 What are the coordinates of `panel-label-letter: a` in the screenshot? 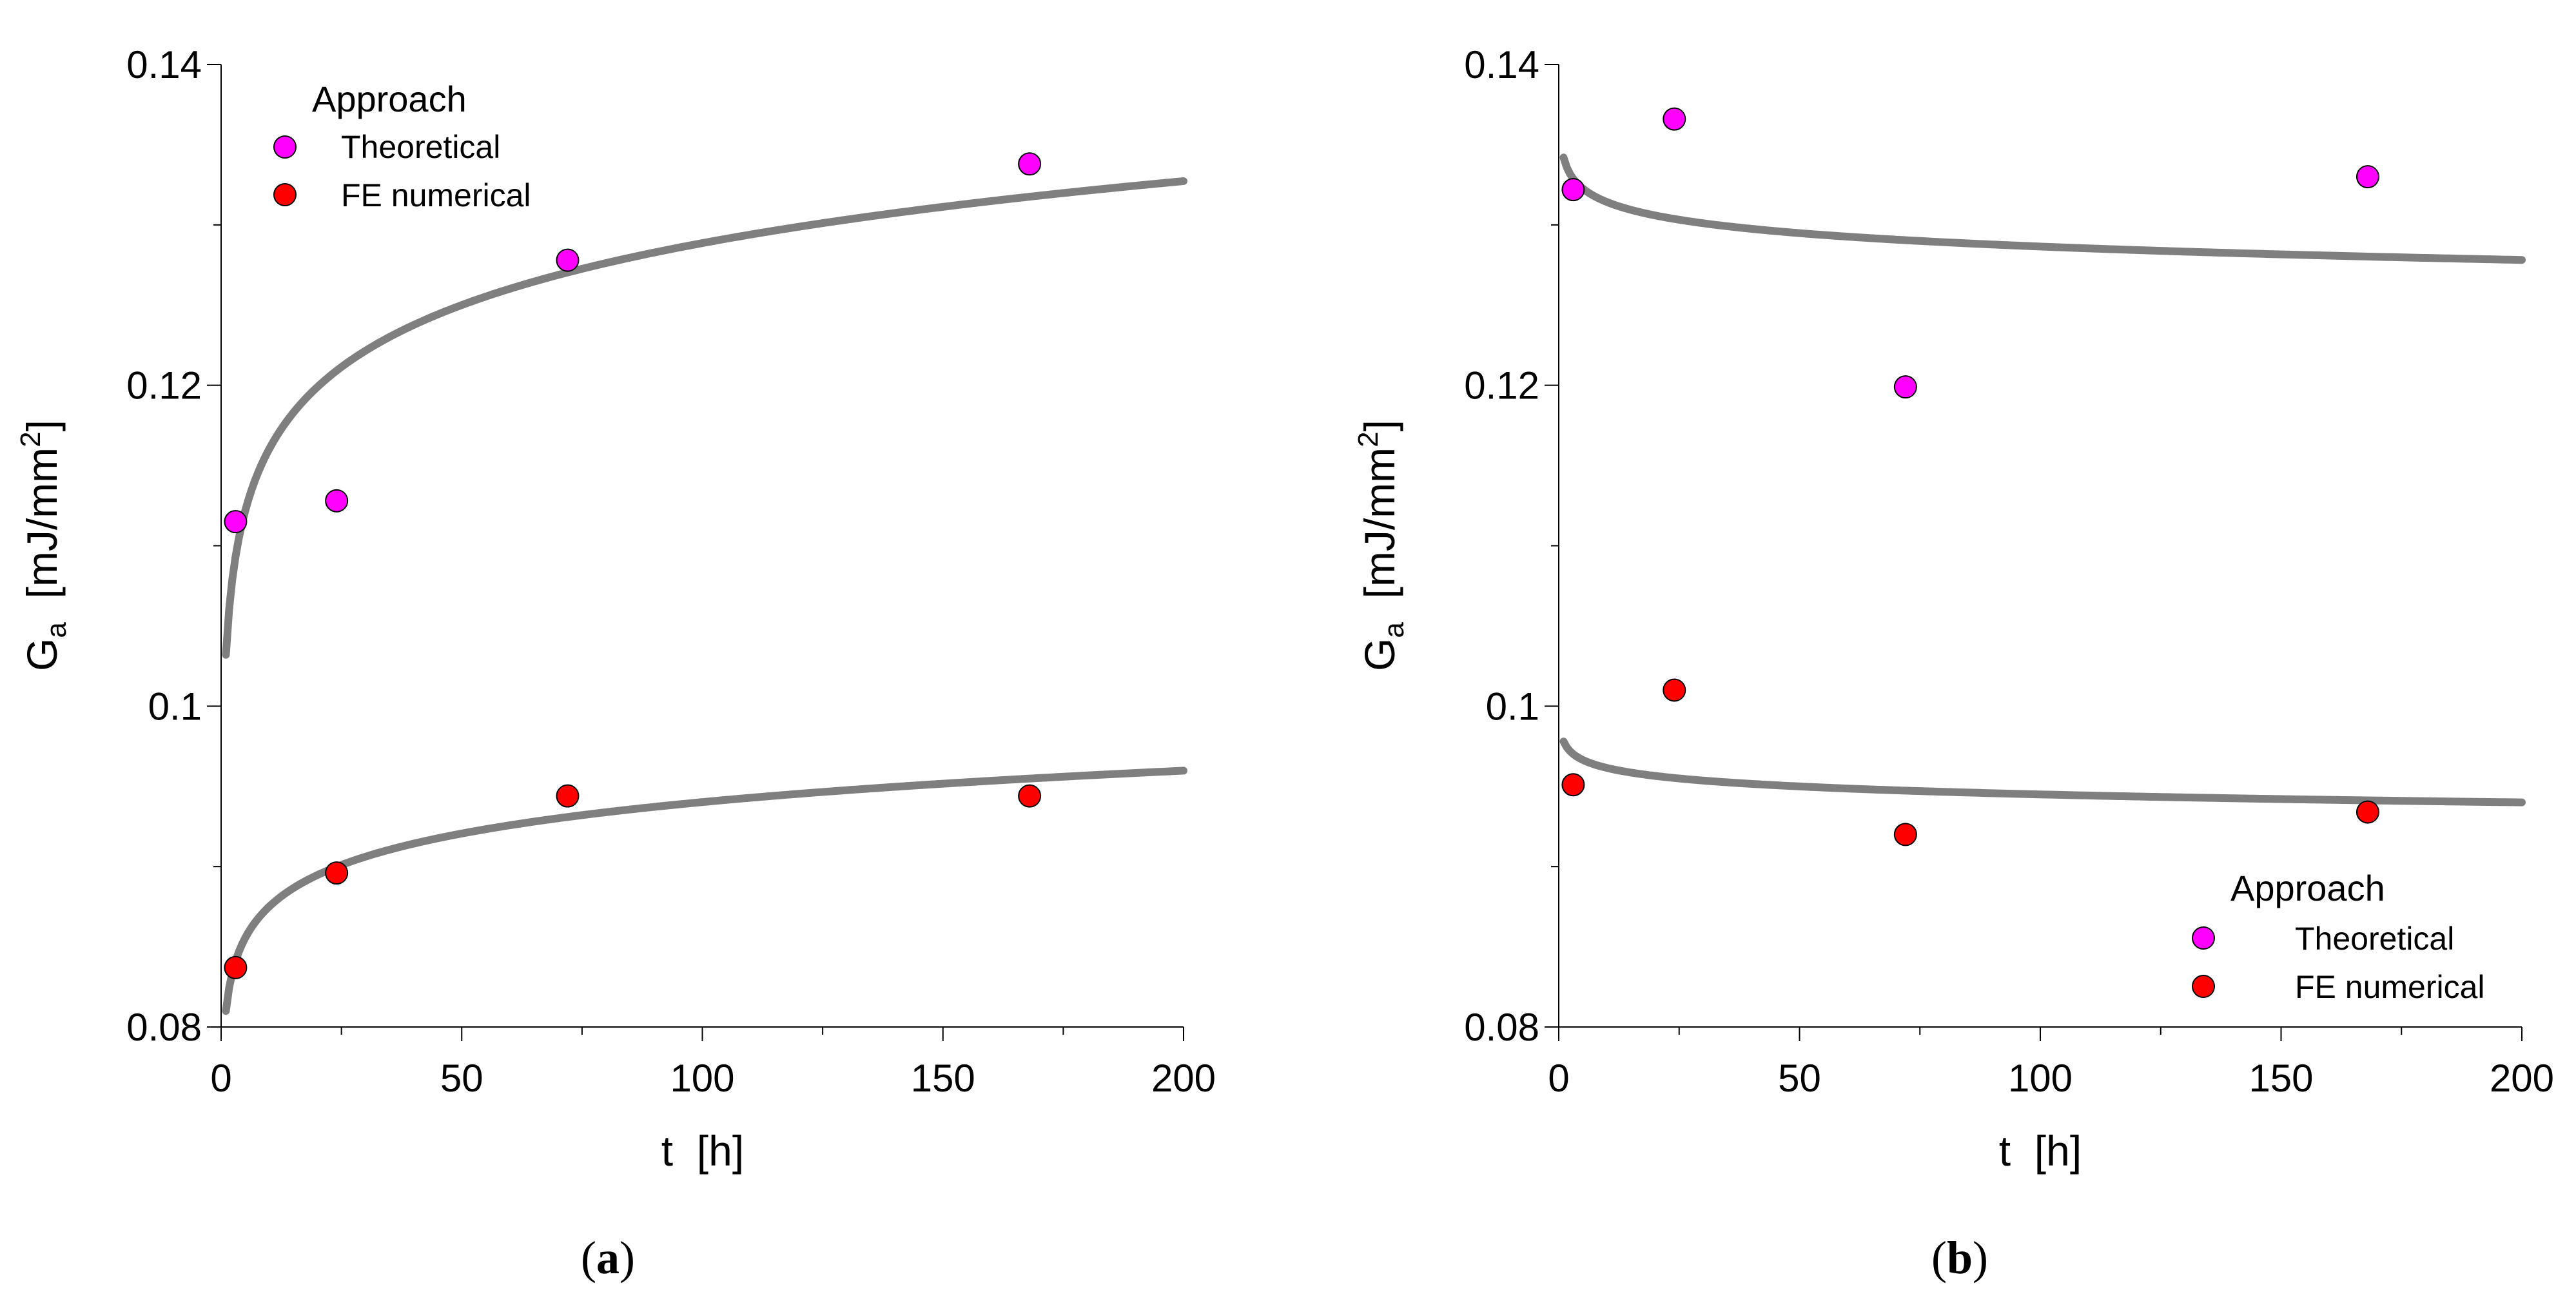 It's located at (608, 1258).